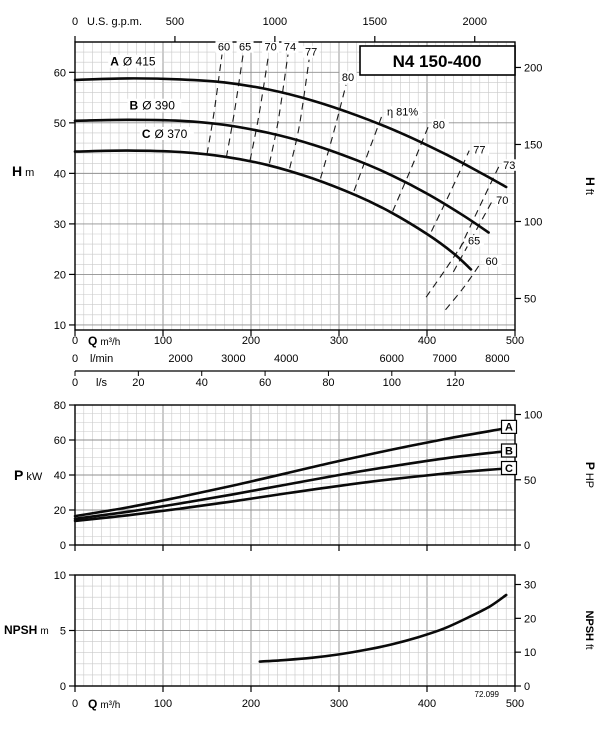  Describe the element at coordinates (286, 359) in the screenshot. I see `svg-text: 4000` at that location.